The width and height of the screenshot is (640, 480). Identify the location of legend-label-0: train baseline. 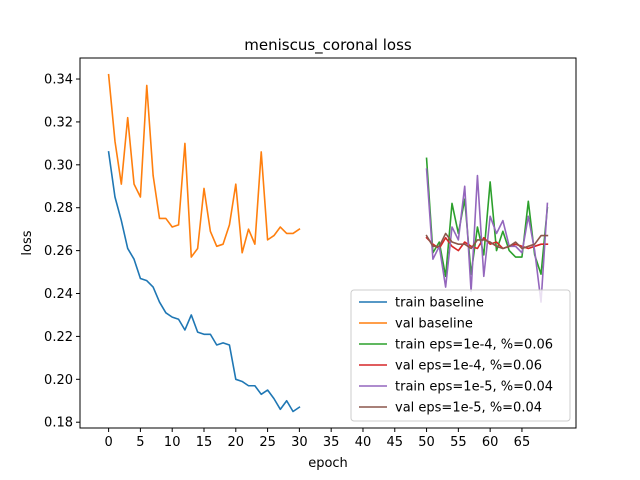
(439, 303).